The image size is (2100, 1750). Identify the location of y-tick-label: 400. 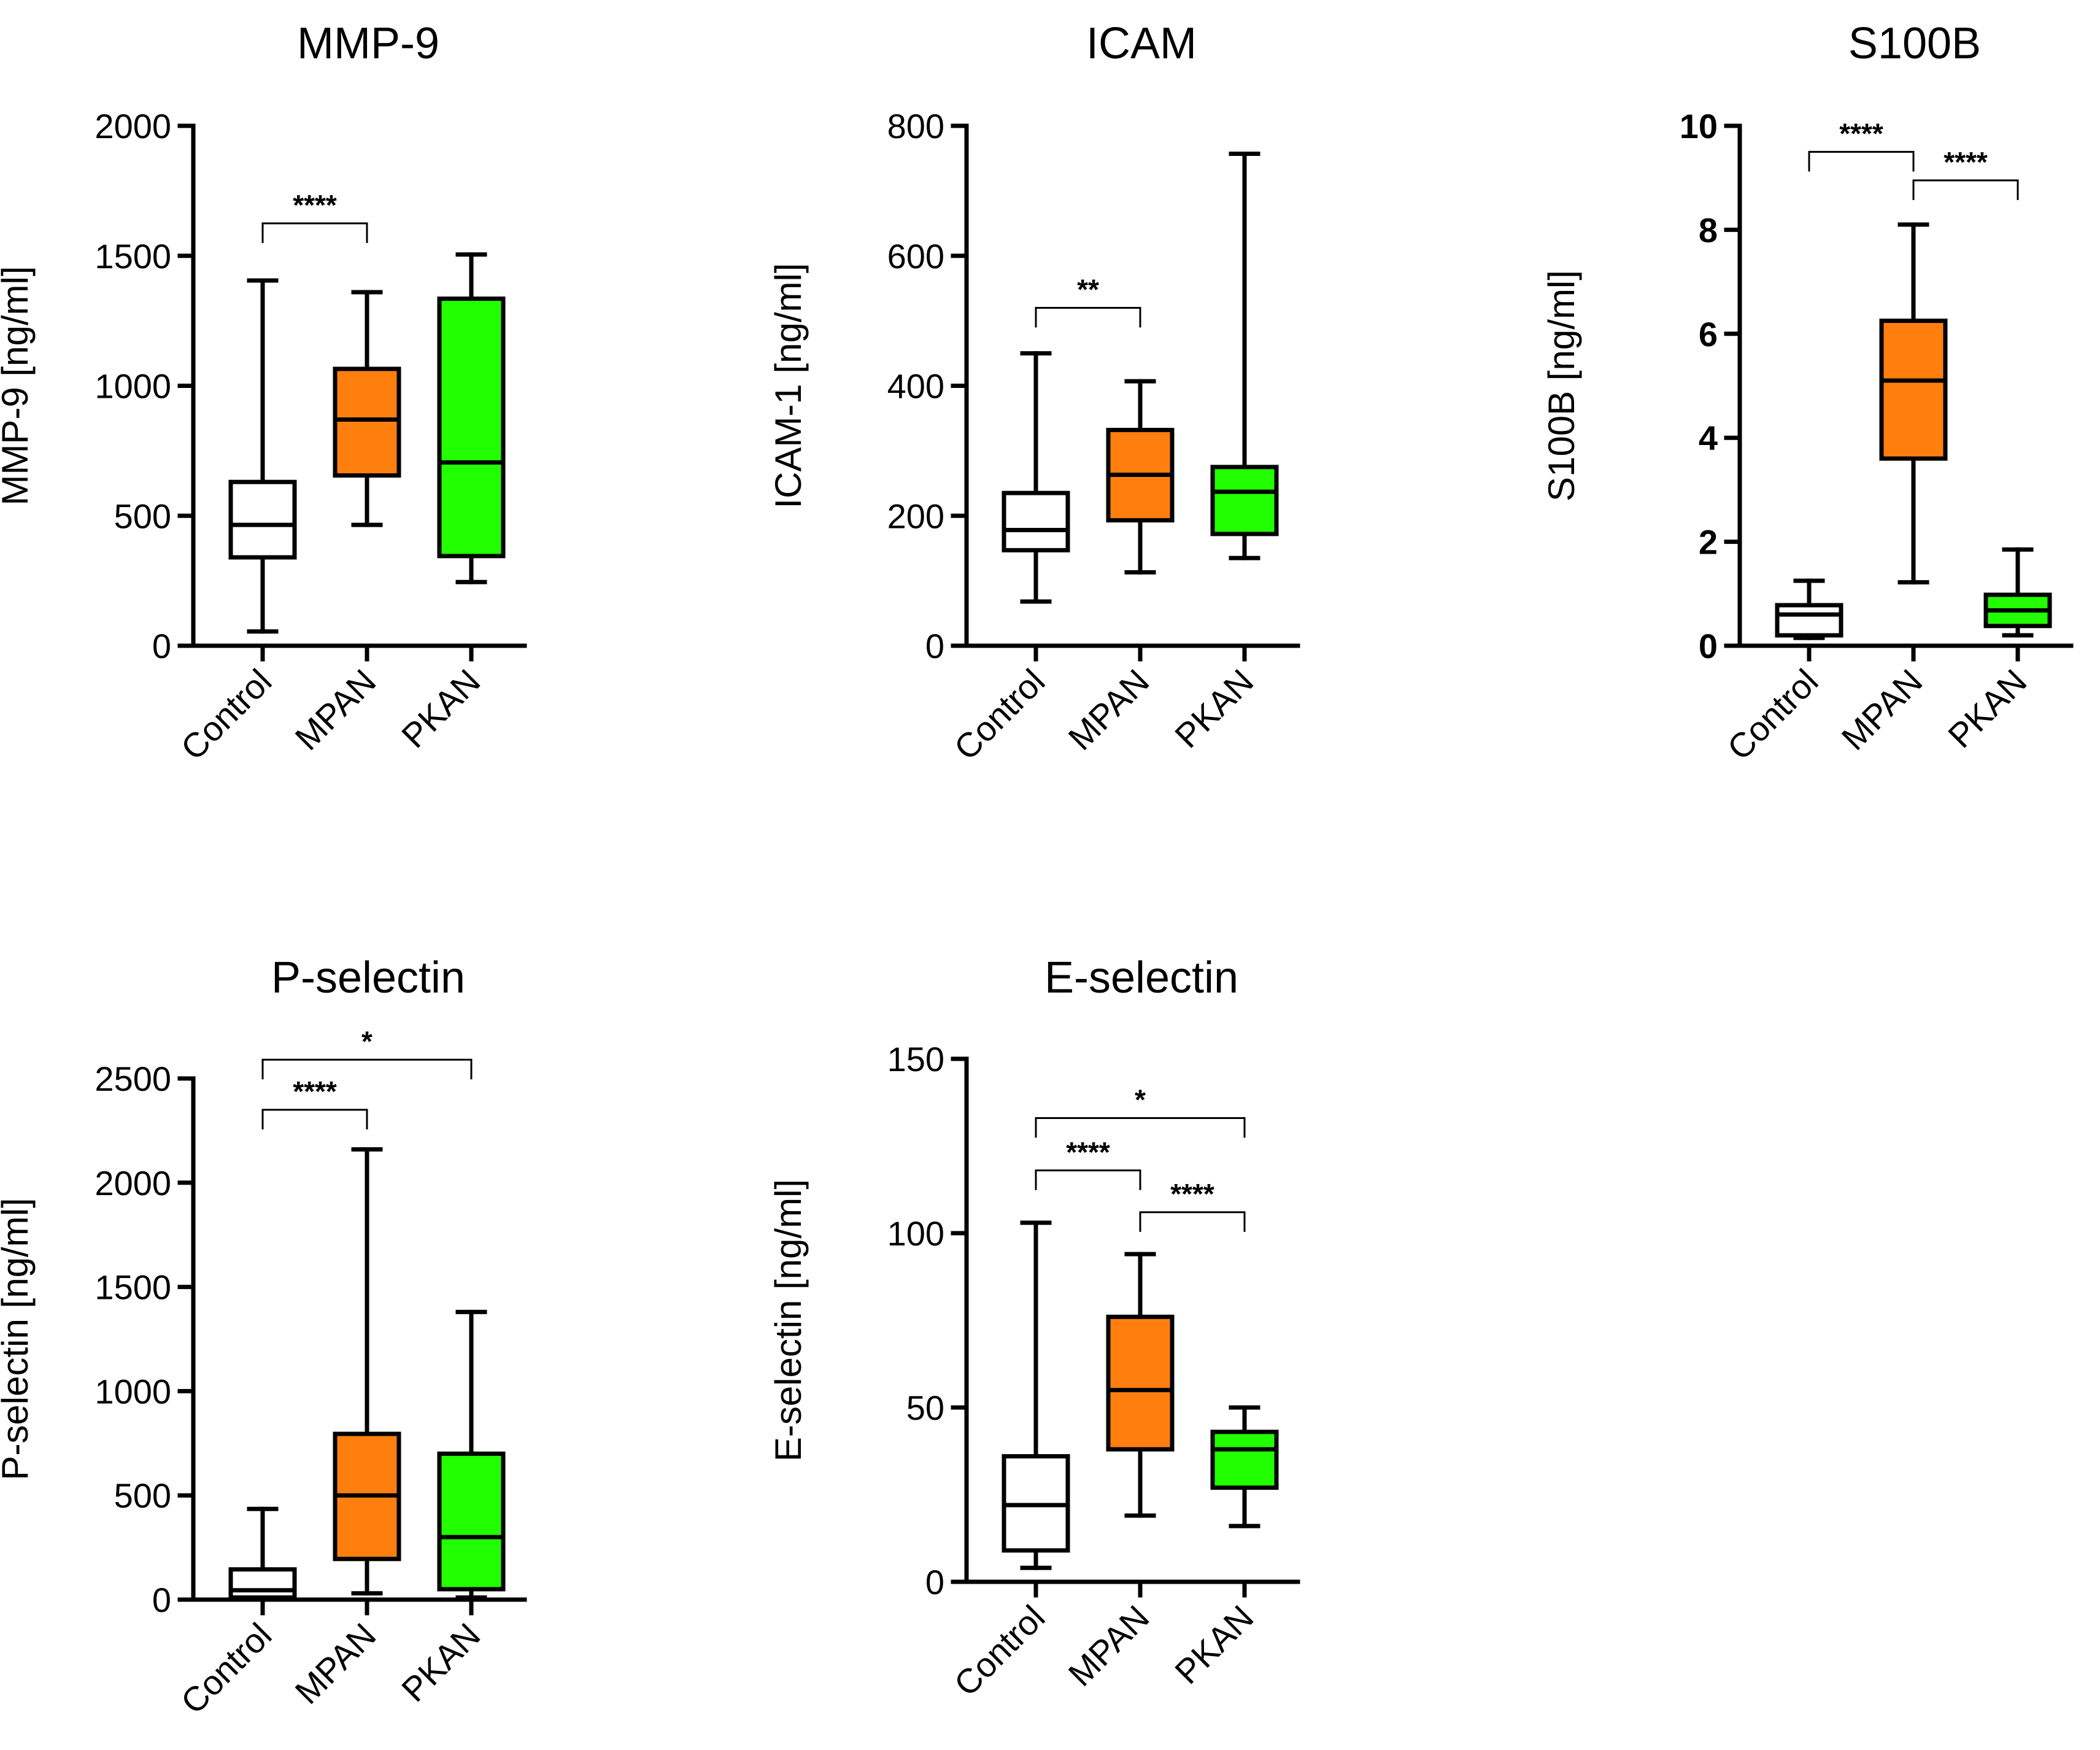
(916, 386).